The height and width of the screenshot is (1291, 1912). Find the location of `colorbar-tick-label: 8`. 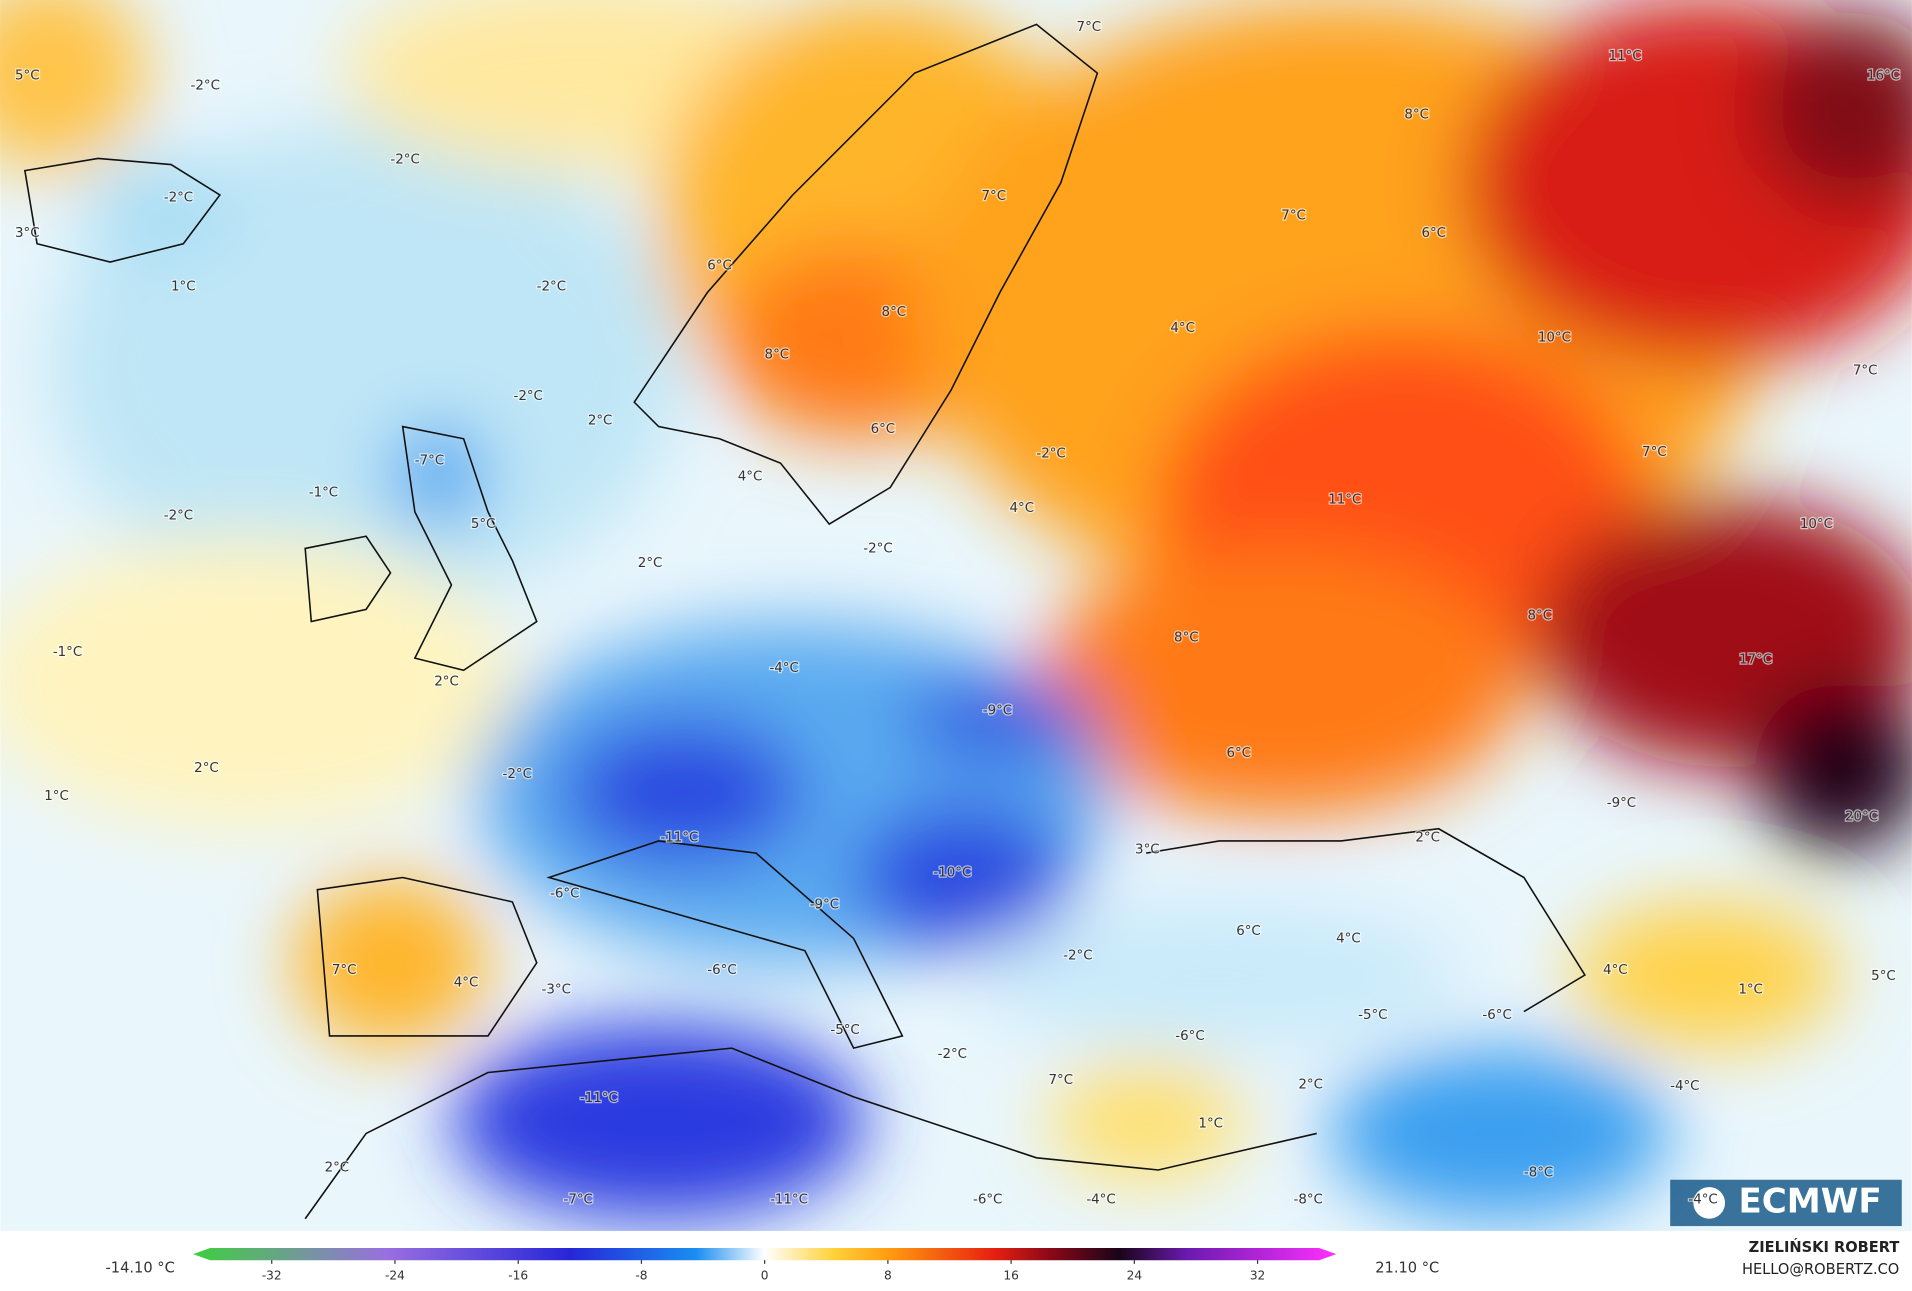

colorbar-tick-label: 8 is located at coordinates (888, 1276).